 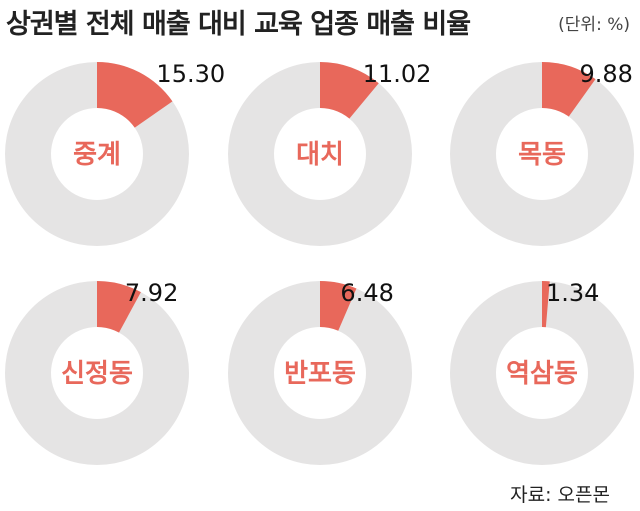 I want to click on value-label: 11.02, so click(x=397, y=74).